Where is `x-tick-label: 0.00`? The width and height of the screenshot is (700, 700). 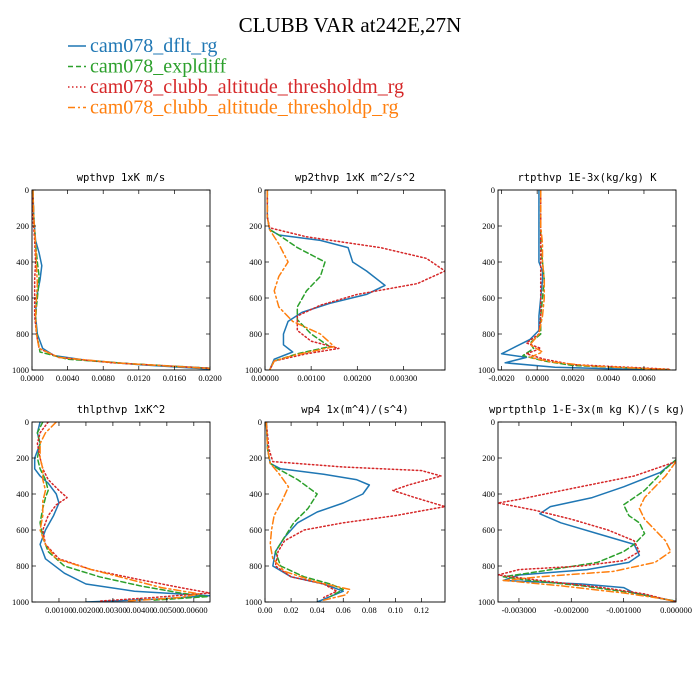 x-tick-label: 0.00 is located at coordinates (265, 610).